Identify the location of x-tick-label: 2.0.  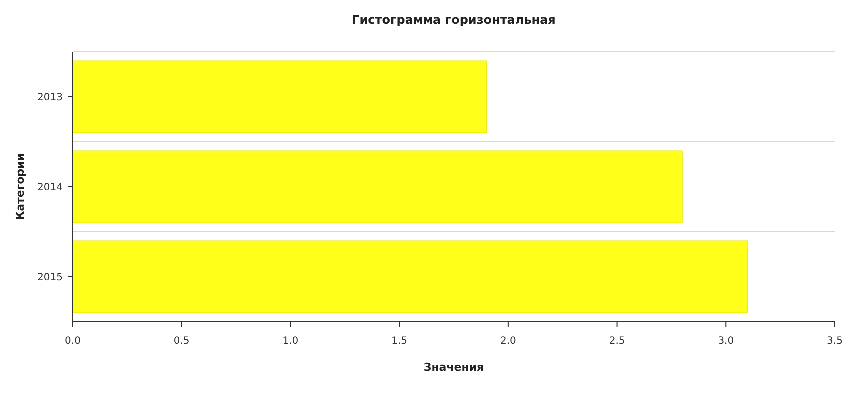
(508, 341).